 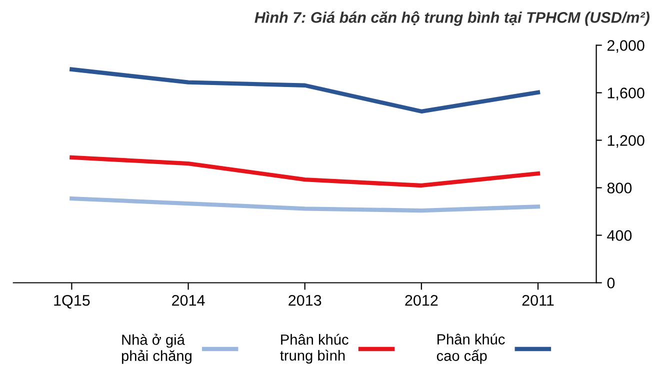 What do you see at coordinates (470, 349) in the screenshot?
I see `legend-label: Phân khúc cao cấp` at bounding box center [470, 349].